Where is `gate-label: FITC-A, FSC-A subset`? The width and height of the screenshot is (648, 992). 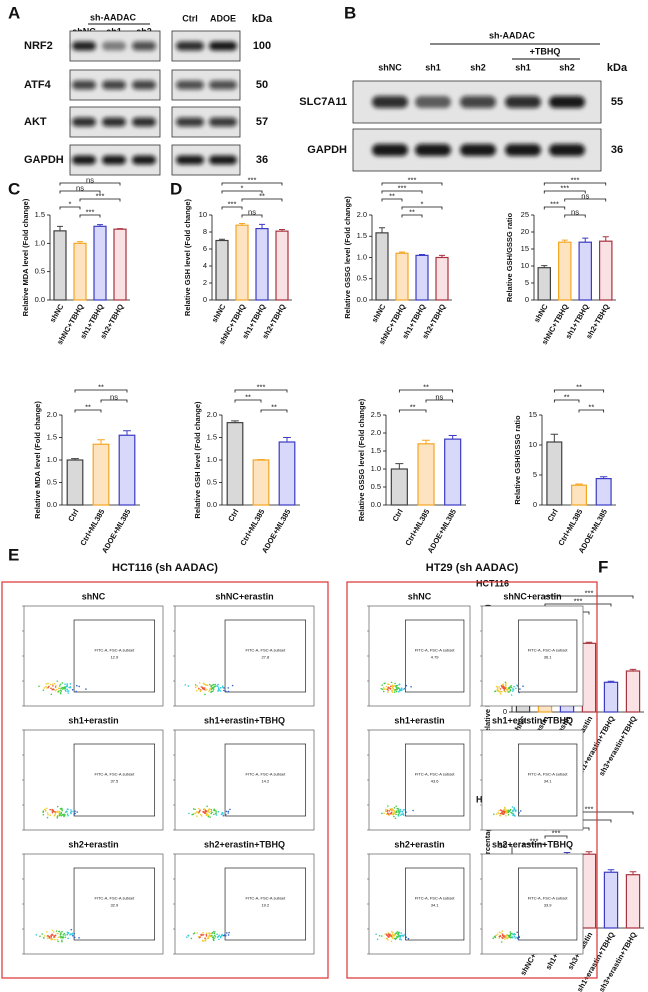 gate-label: FITC-A, FSC-A subset is located at coordinates (114, 773).